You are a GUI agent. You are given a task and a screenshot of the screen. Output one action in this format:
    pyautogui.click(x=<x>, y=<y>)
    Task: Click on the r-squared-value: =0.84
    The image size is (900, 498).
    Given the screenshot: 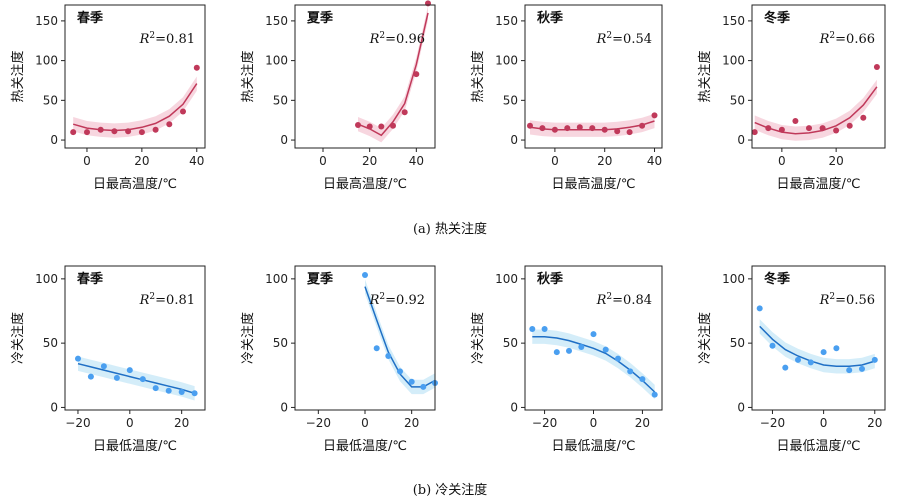 What is the action you would take?
    pyautogui.click(x=632, y=300)
    